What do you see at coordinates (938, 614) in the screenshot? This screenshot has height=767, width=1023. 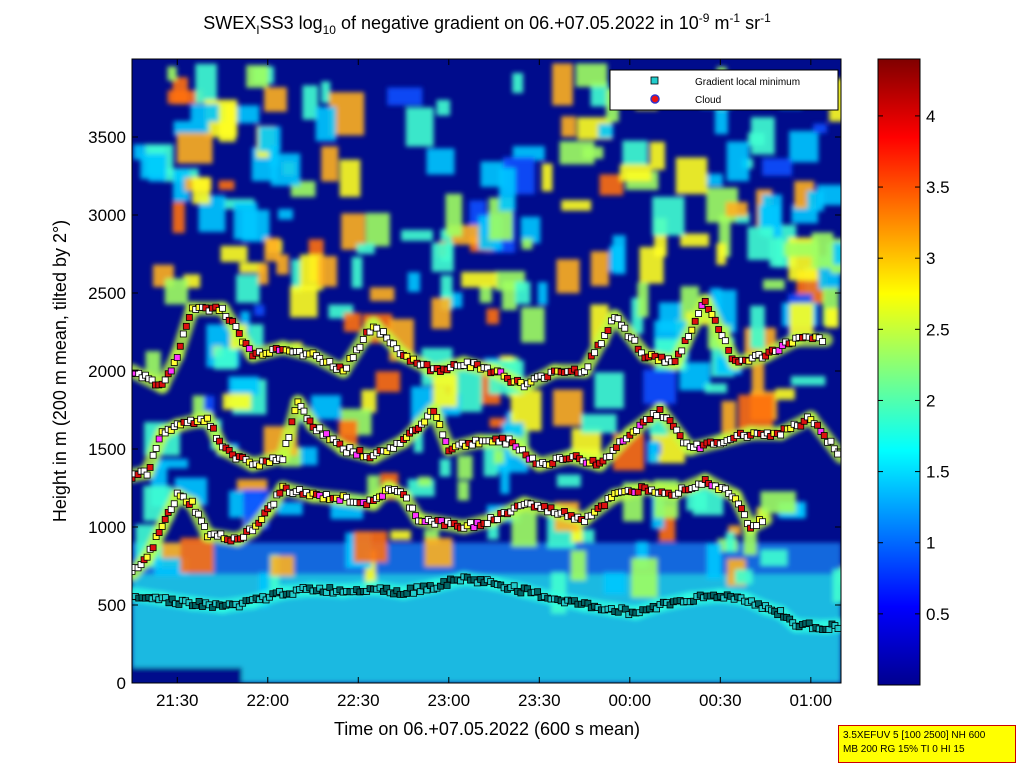 I see `colorbar-tick-label: 0.5` at bounding box center [938, 614].